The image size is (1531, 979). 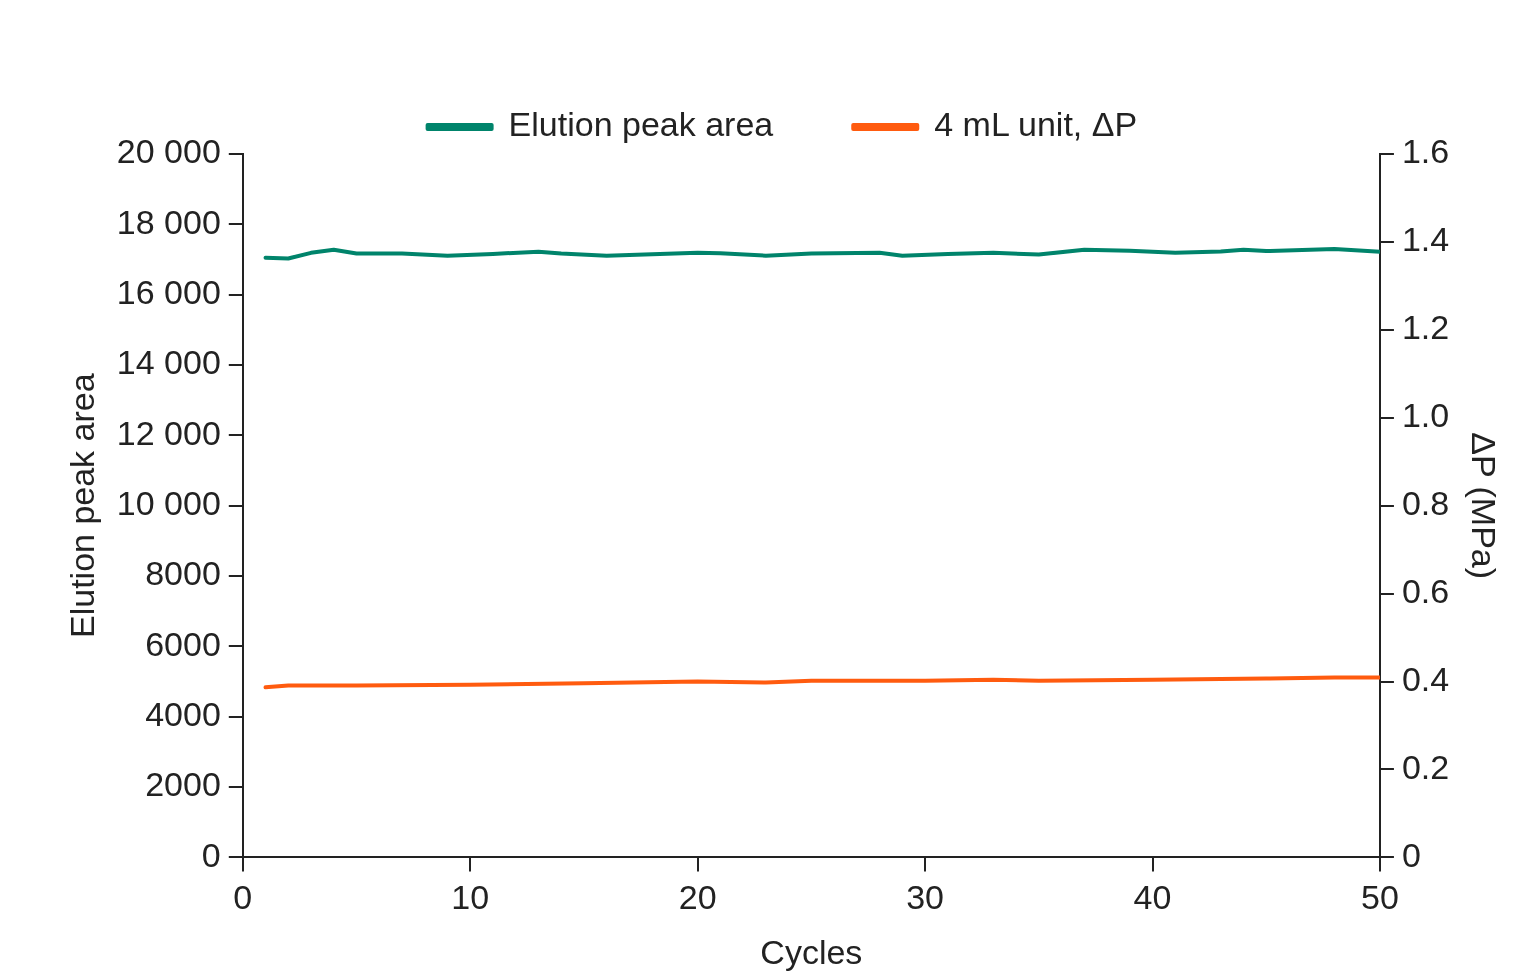 I want to click on x-tick-label: 30, so click(x=925, y=897).